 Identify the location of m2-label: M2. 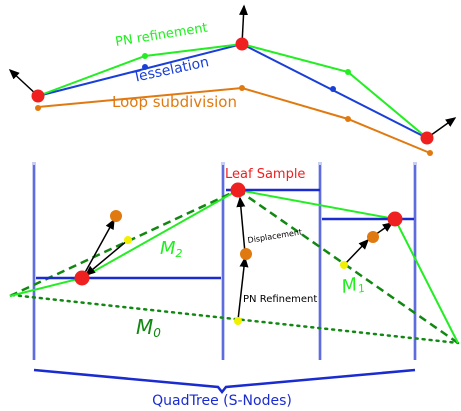
(171, 249).